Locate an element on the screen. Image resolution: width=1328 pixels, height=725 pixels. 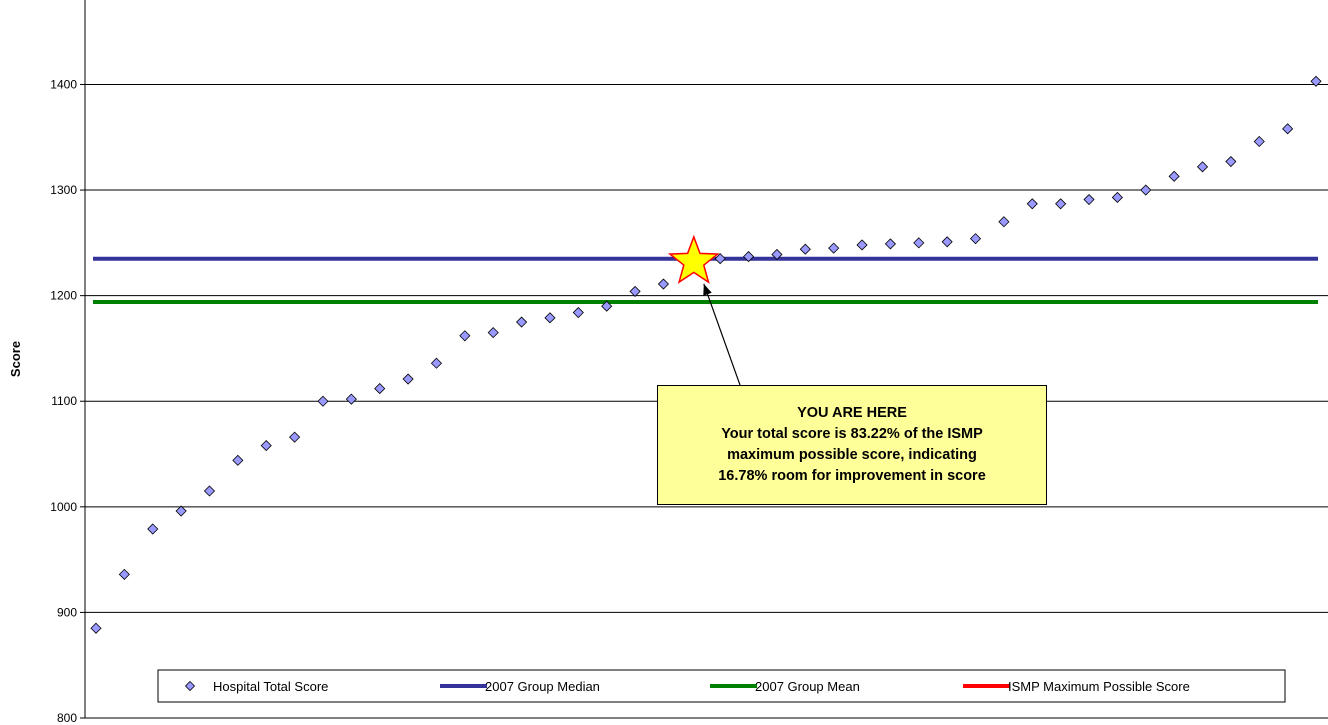
legend-label: 2007 Group Mean is located at coordinates (807, 686).